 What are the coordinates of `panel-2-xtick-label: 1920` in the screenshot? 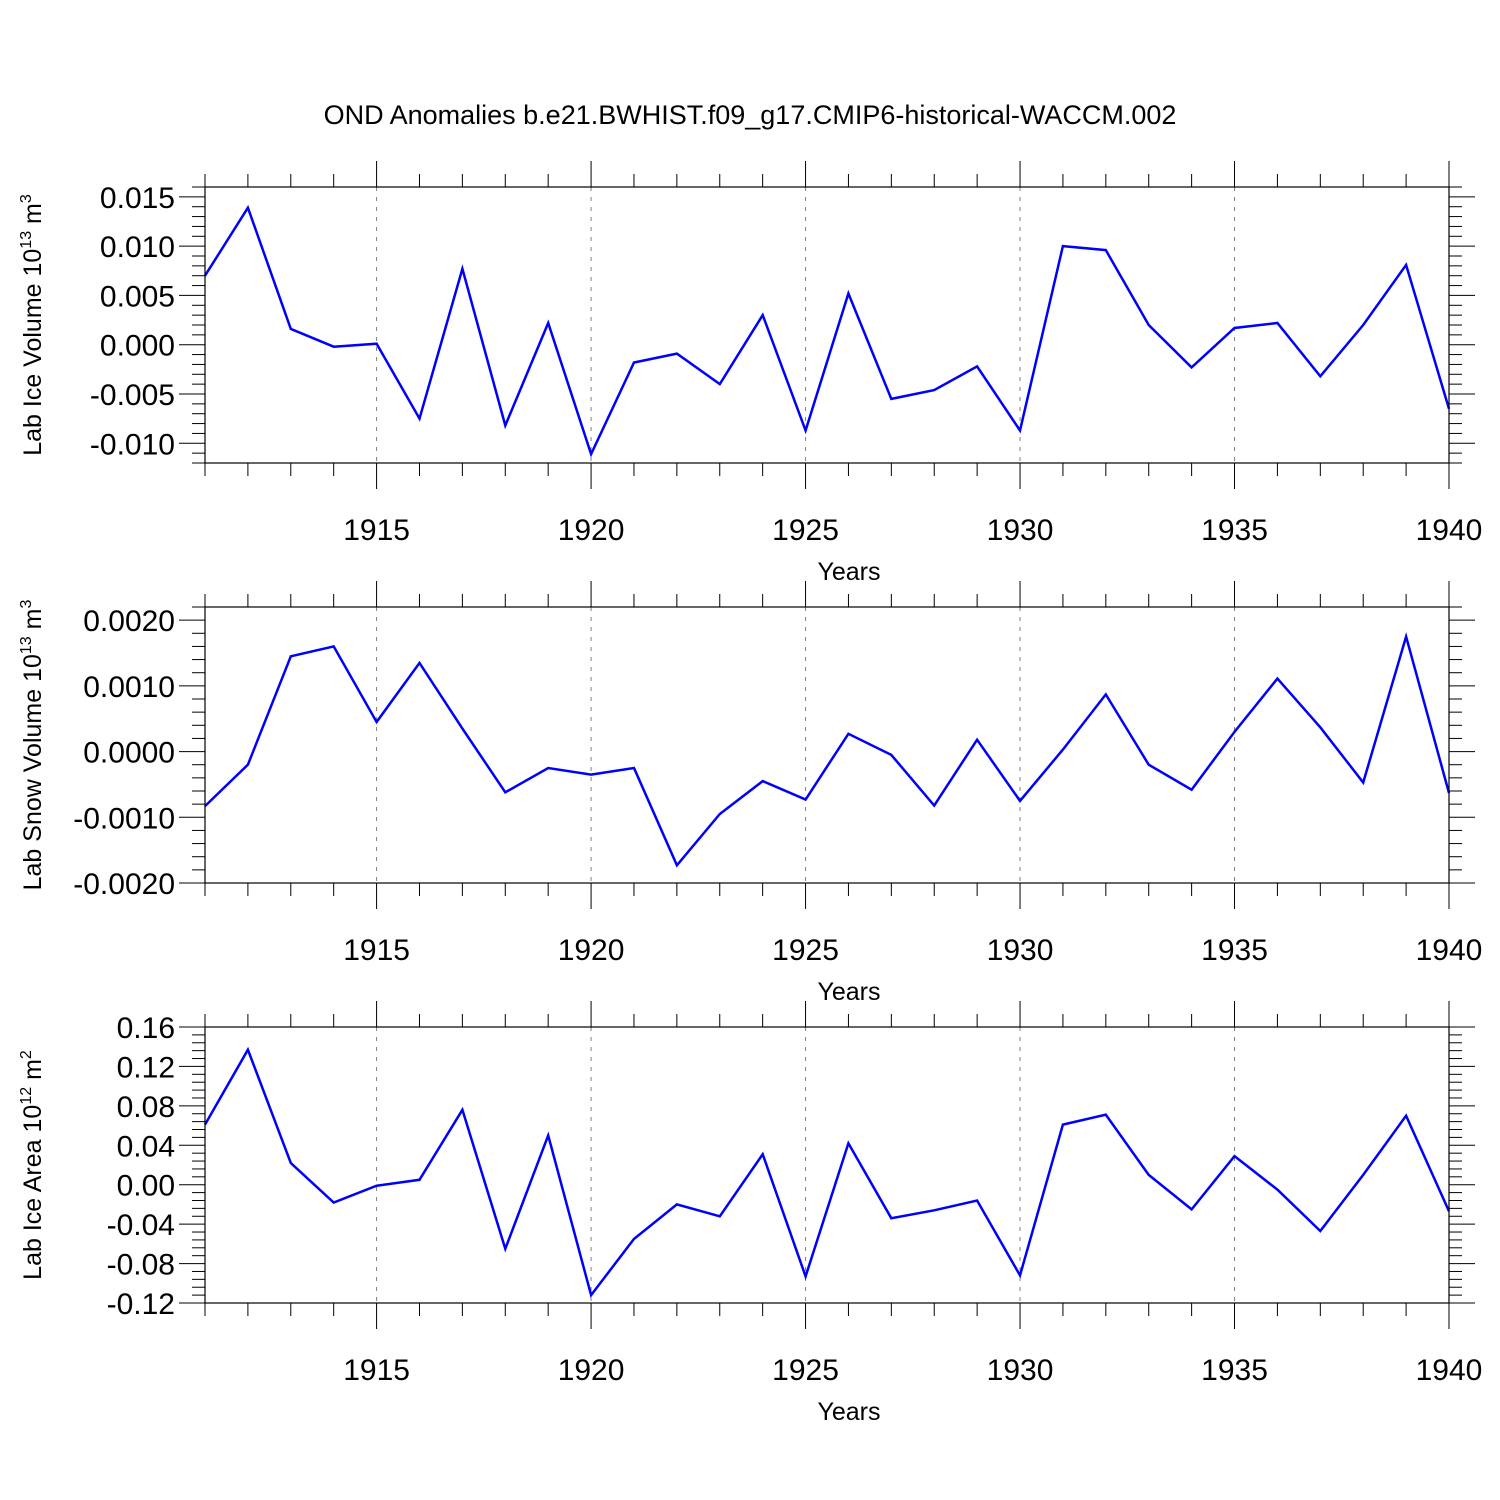 It's located at (591, 950).